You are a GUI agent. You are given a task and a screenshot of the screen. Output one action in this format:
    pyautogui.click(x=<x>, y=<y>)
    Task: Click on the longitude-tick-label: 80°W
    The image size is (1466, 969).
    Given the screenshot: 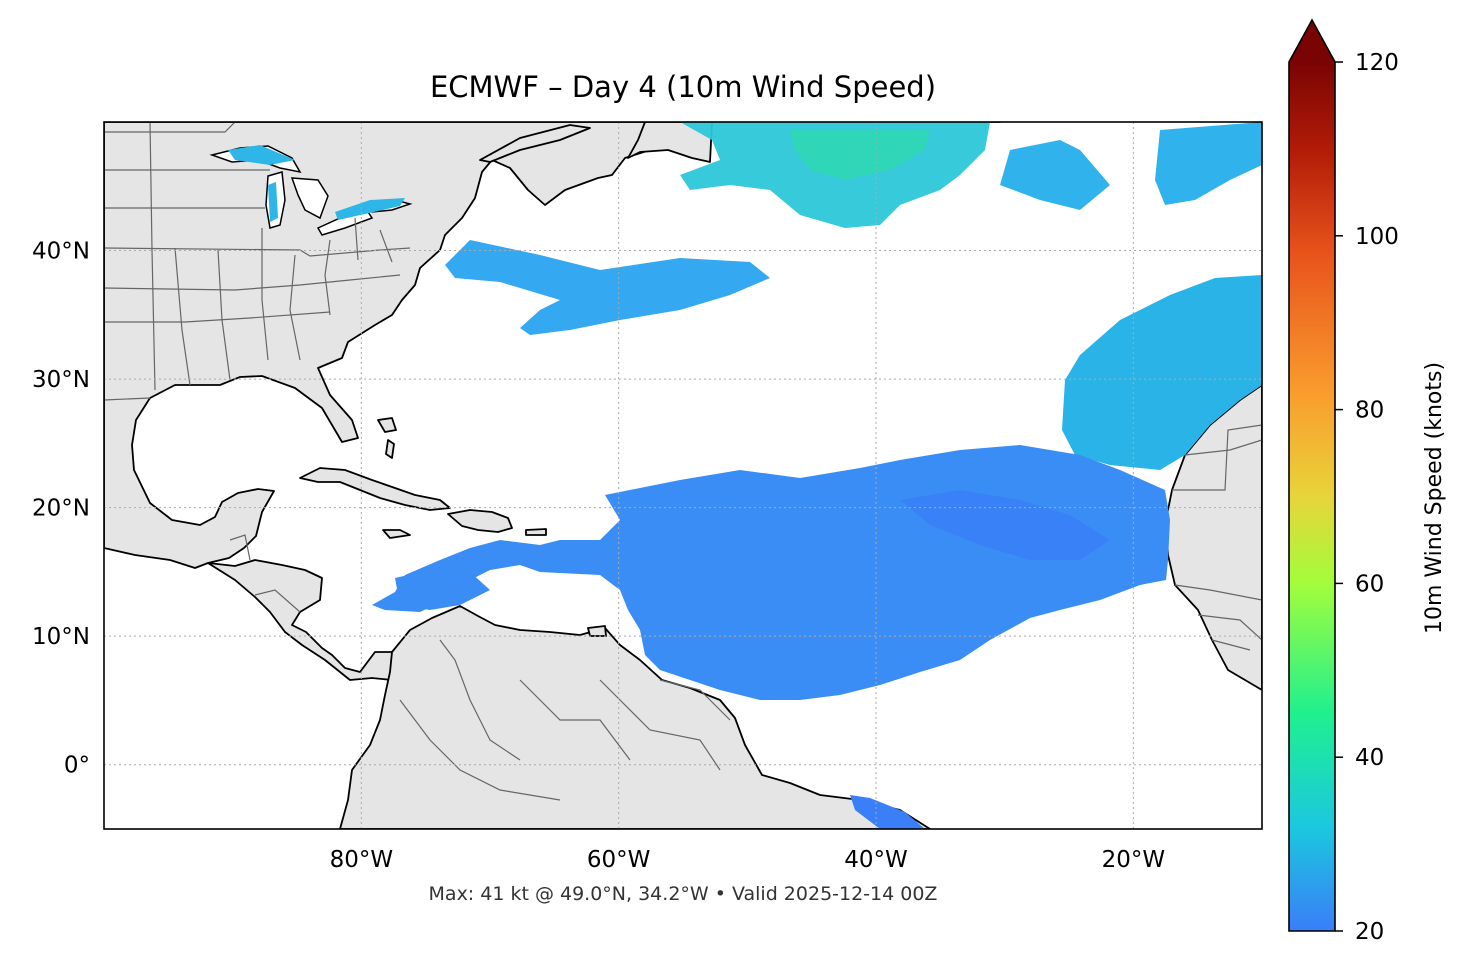 What is the action you would take?
    pyautogui.click(x=362, y=860)
    